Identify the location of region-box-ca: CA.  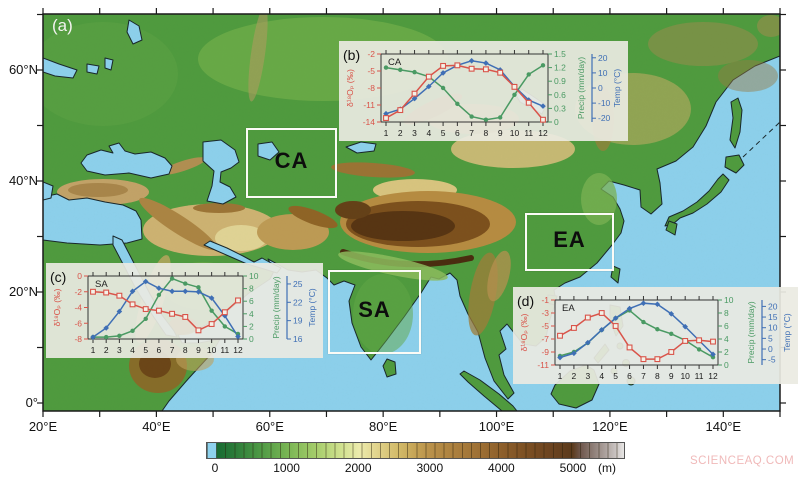
(291, 163).